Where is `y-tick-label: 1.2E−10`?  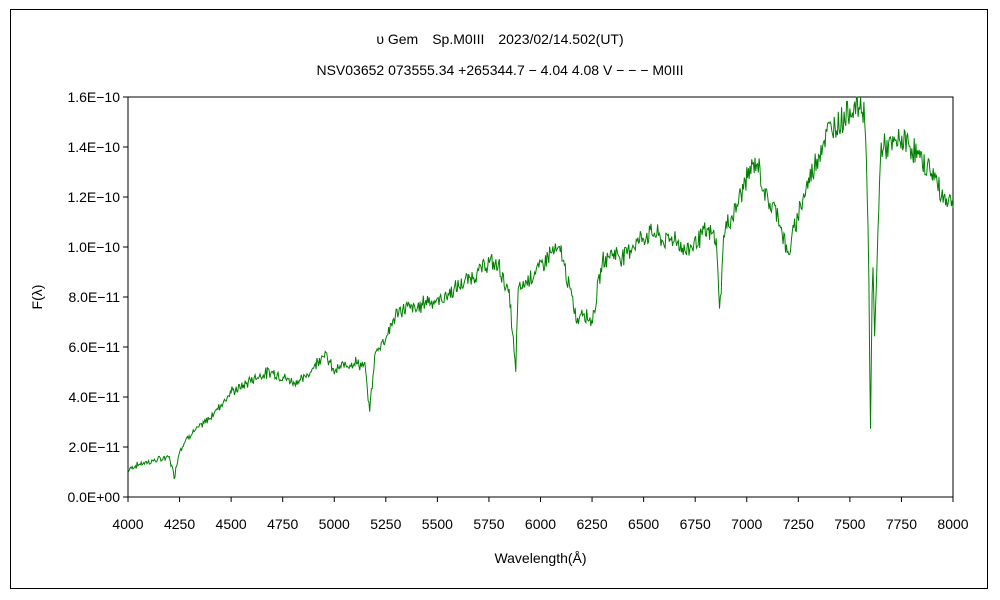 y-tick-label: 1.2E−10 is located at coordinates (93, 197).